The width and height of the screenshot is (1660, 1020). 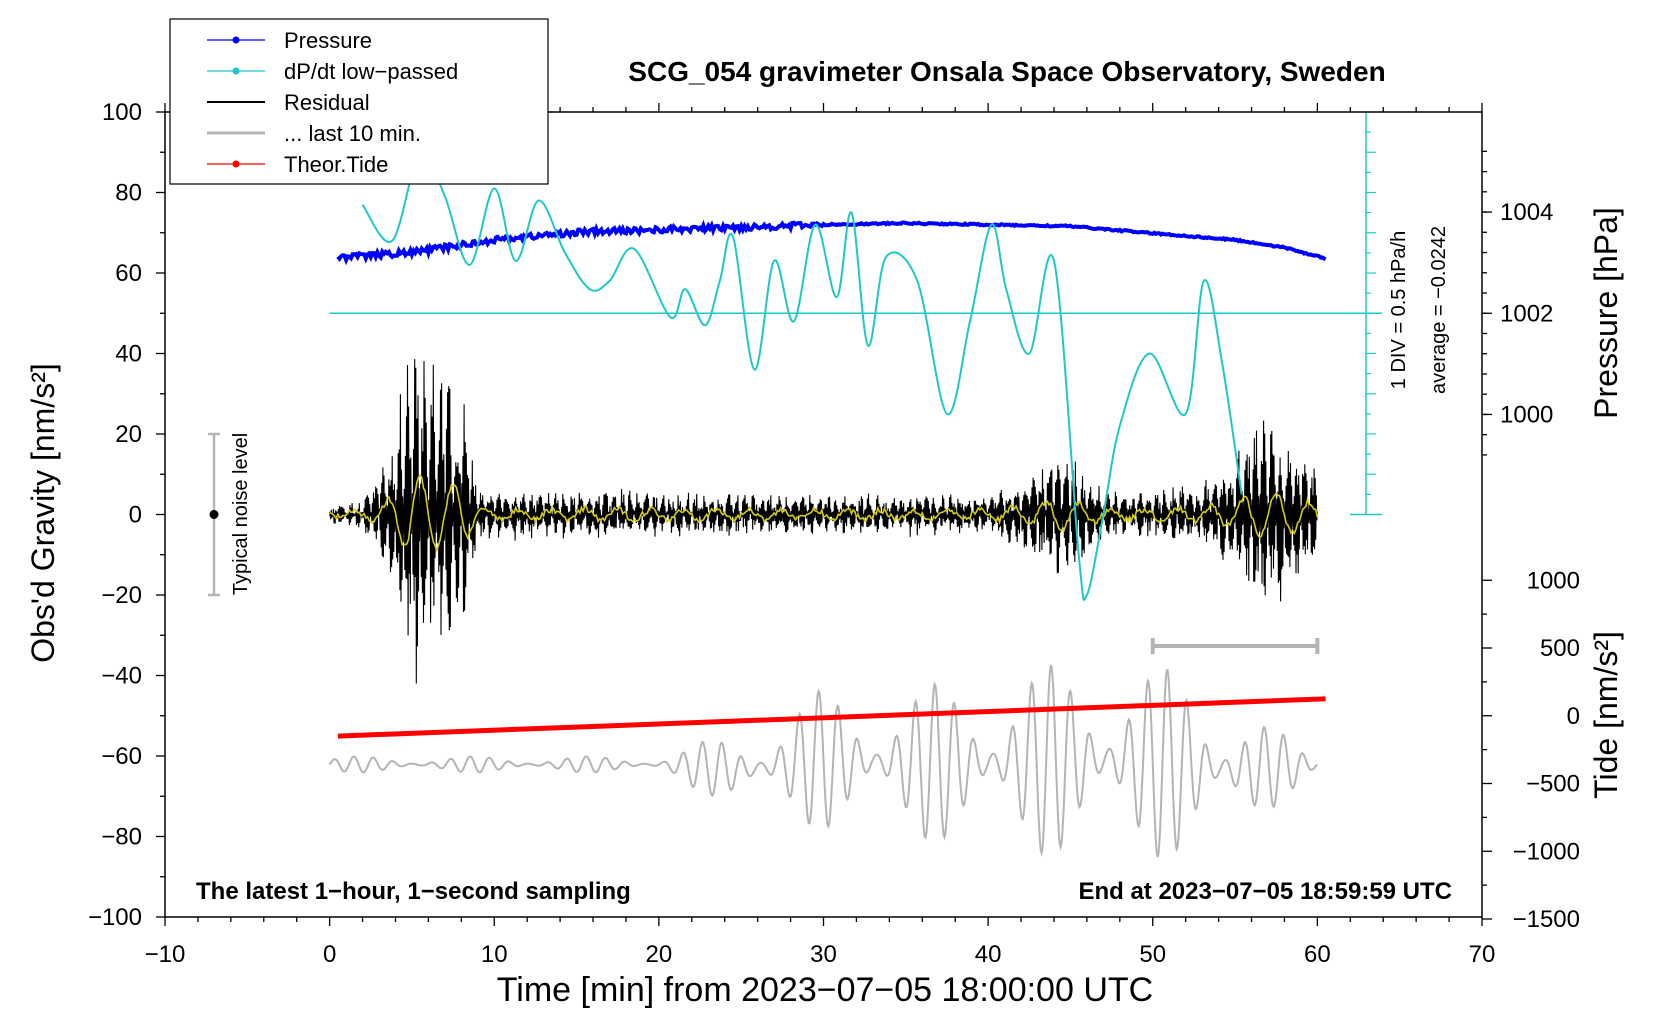 What do you see at coordinates (43, 513) in the screenshot?
I see `y-axis-label-left: Obs'd Gravity [nm/s²]` at bounding box center [43, 513].